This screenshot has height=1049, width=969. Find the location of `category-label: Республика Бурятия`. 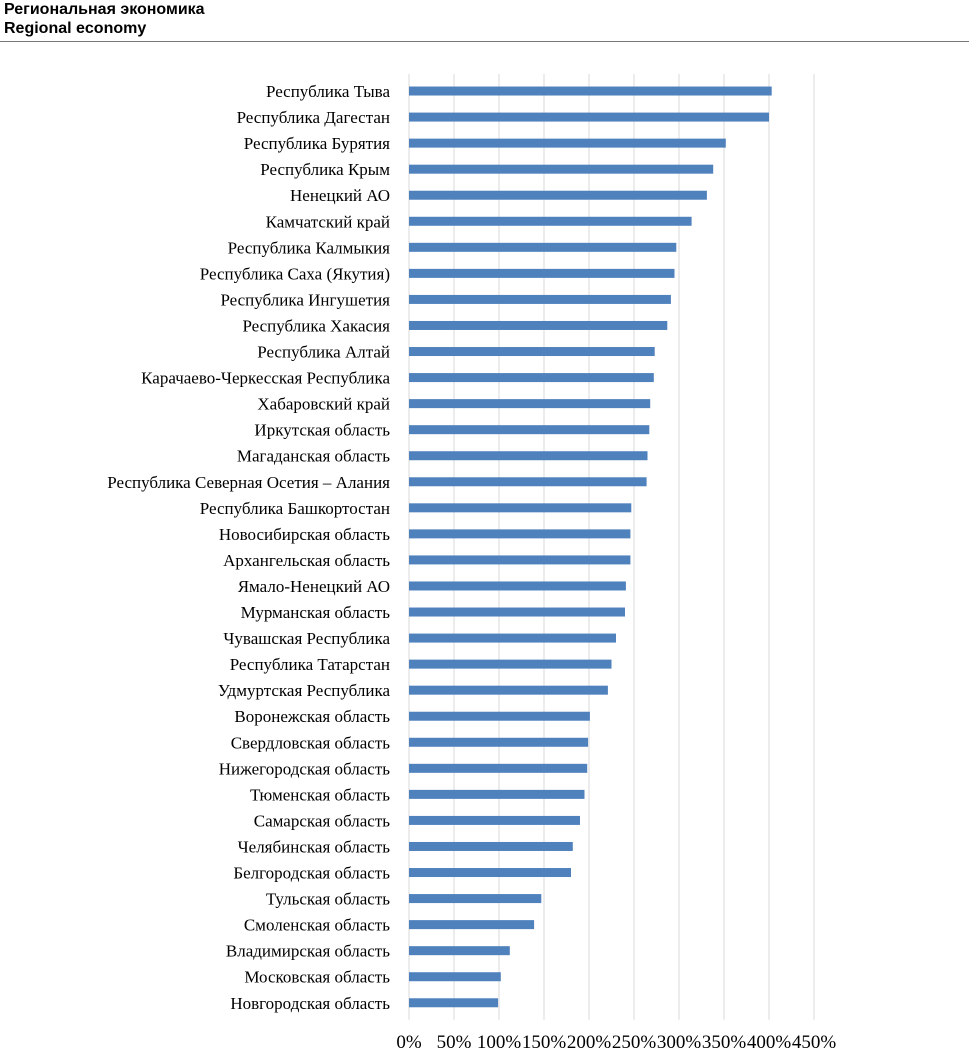

category-label: Республика Бурятия is located at coordinates (317, 143).